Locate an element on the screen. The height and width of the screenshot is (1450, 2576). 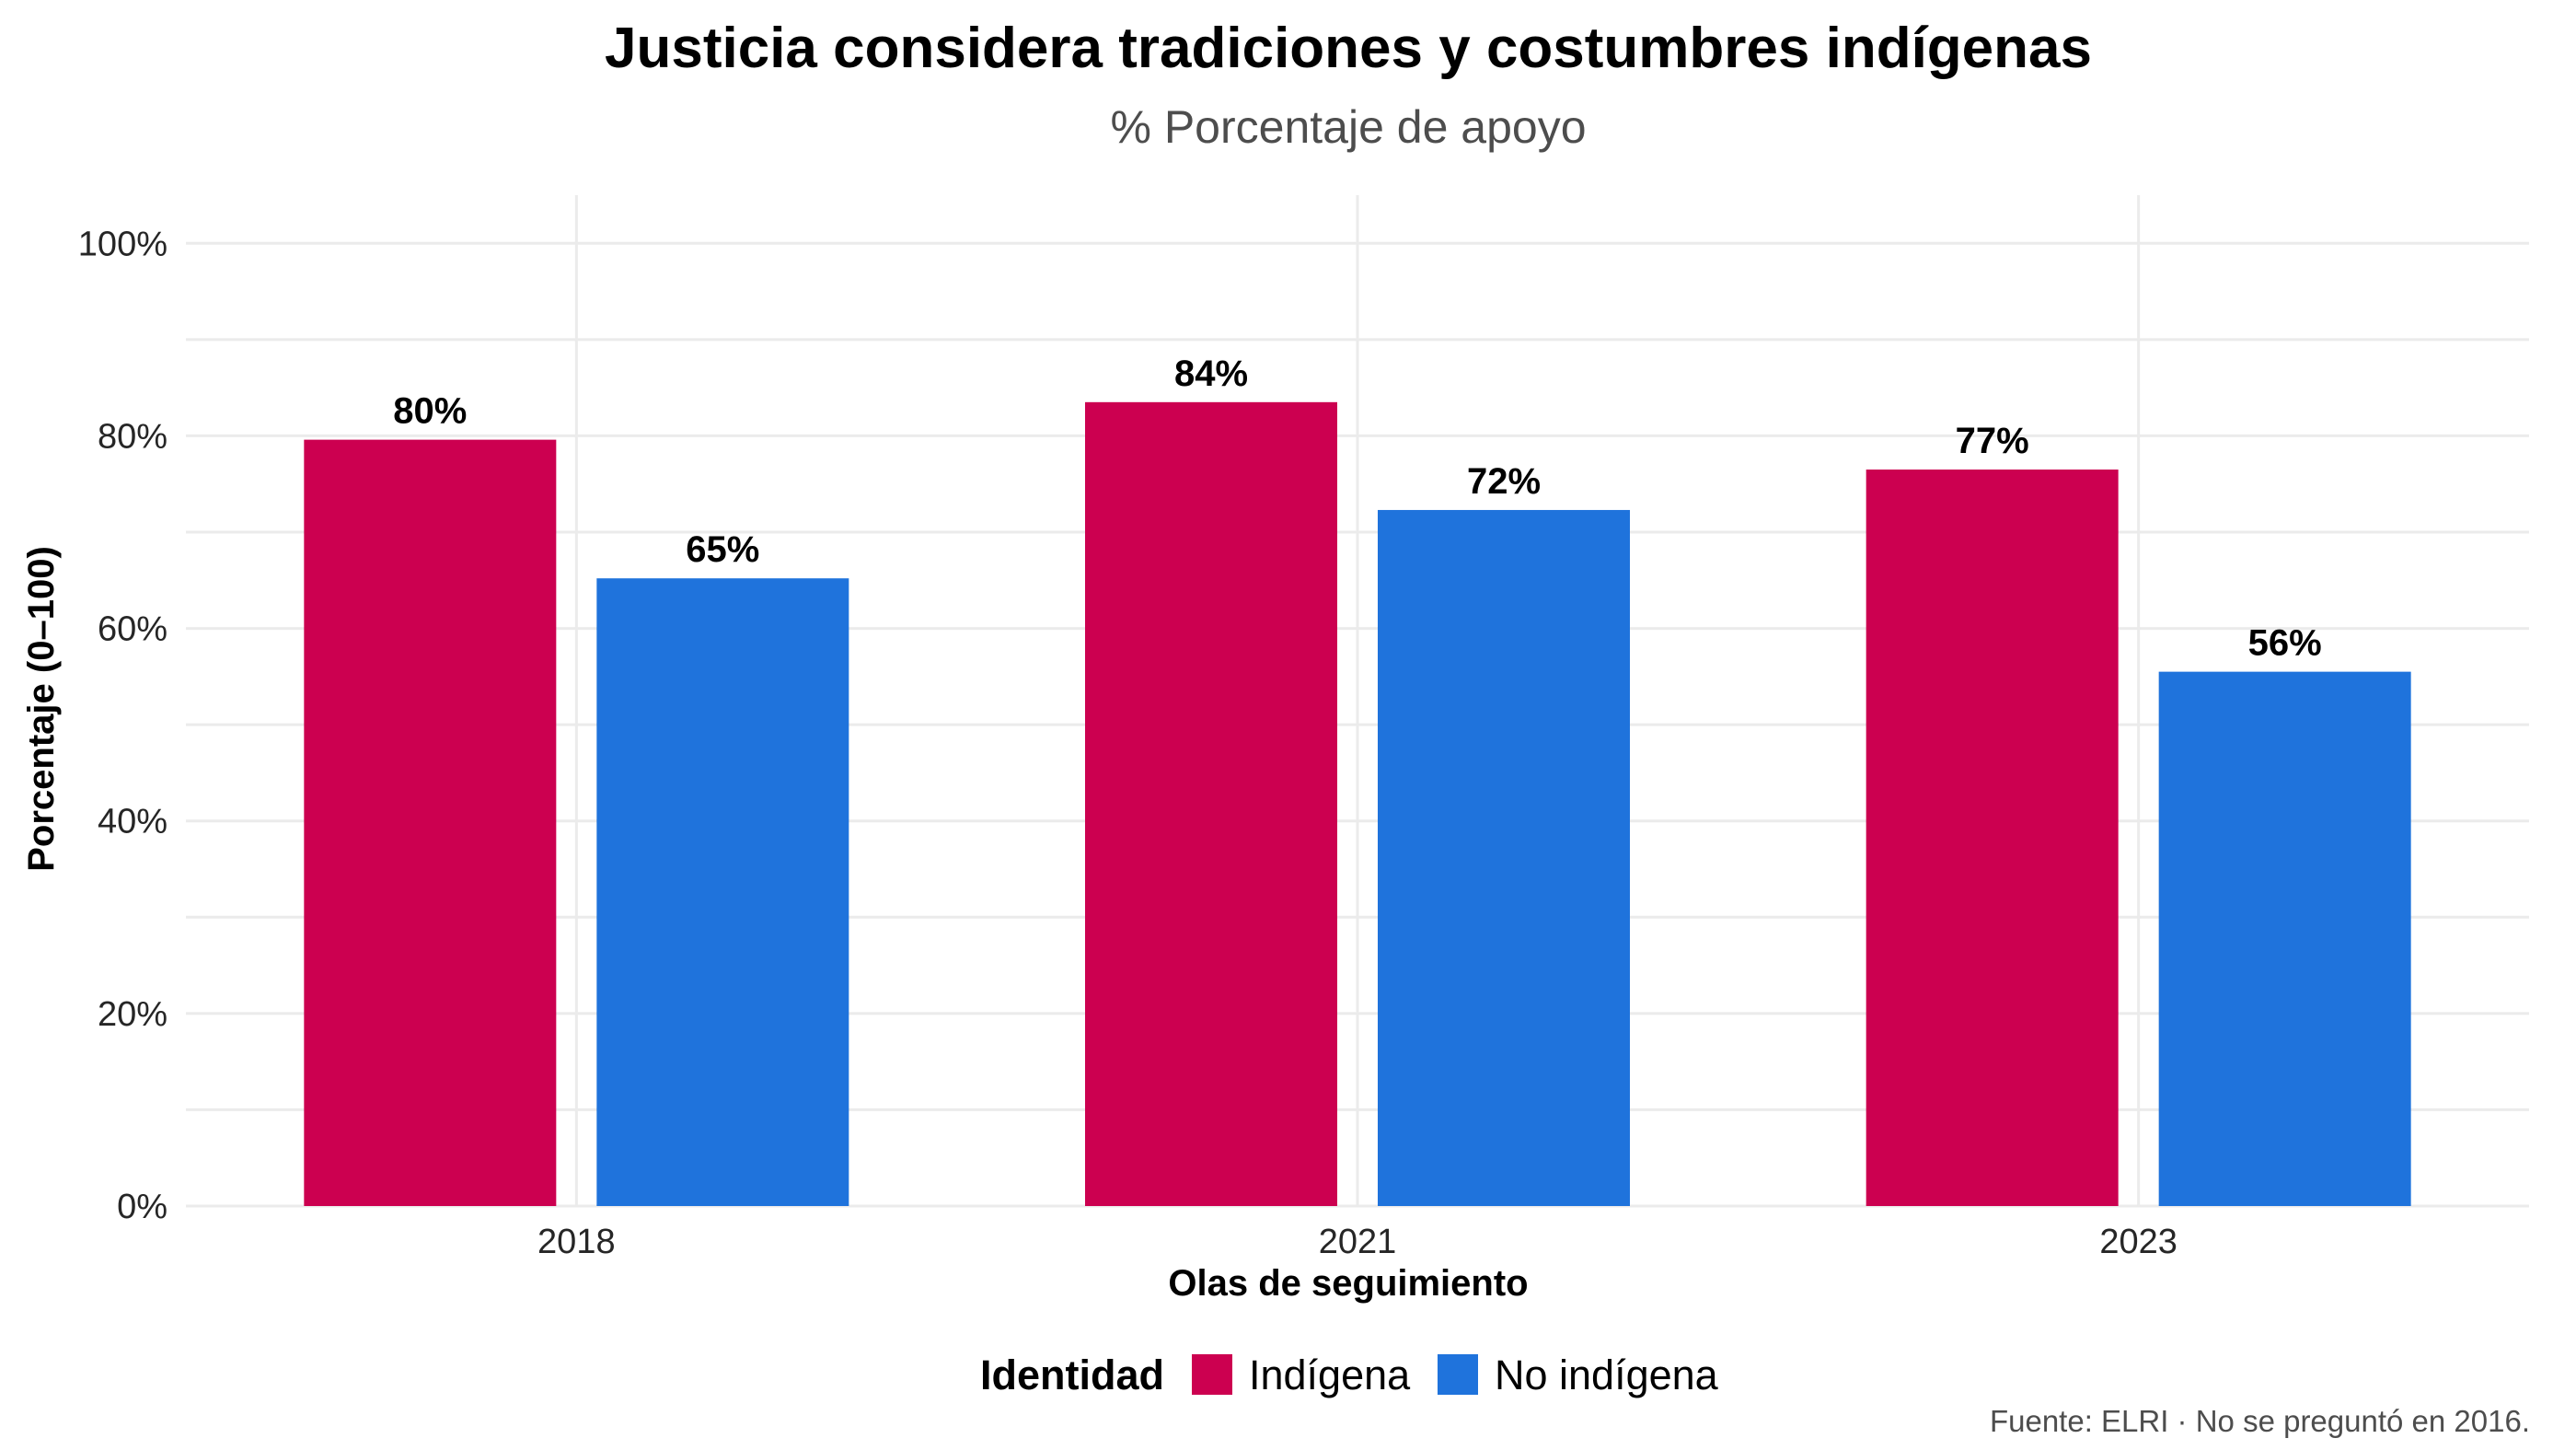
data-label: 80% is located at coordinates (430, 411).